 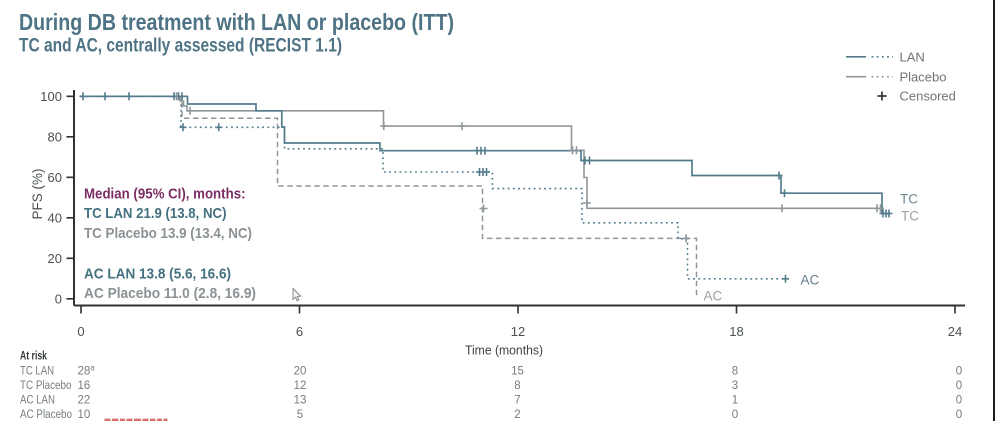 What do you see at coordinates (46, 386) in the screenshot?
I see `svg-text: TC Placebo` at bounding box center [46, 386].